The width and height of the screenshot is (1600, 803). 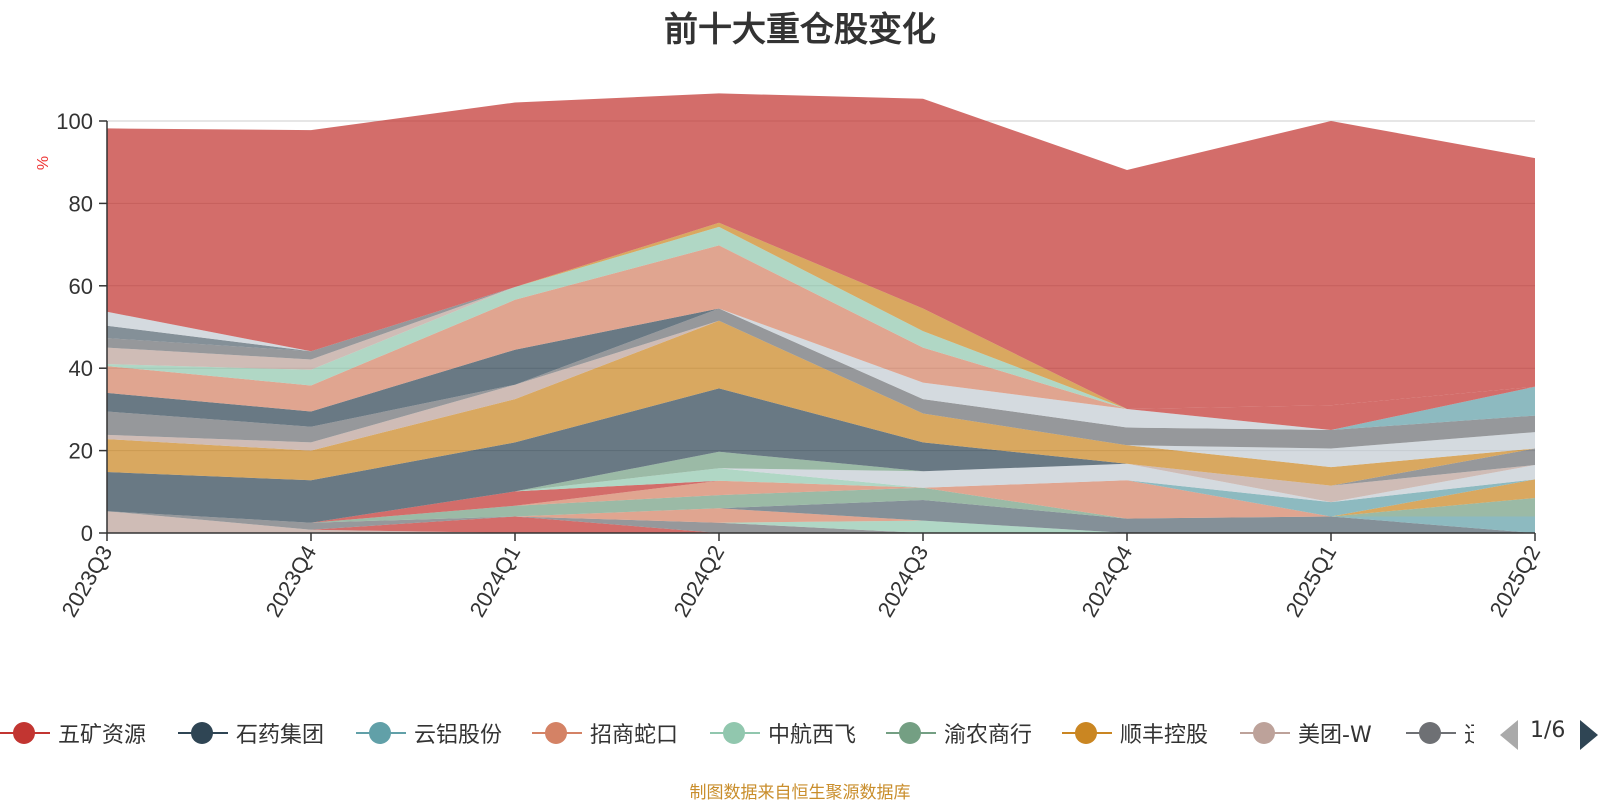 What do you see at coordinates (1311, 581) in the screenshot?
I see `x-tick-label: 2025Q1` at bounding box center [1311, 581].